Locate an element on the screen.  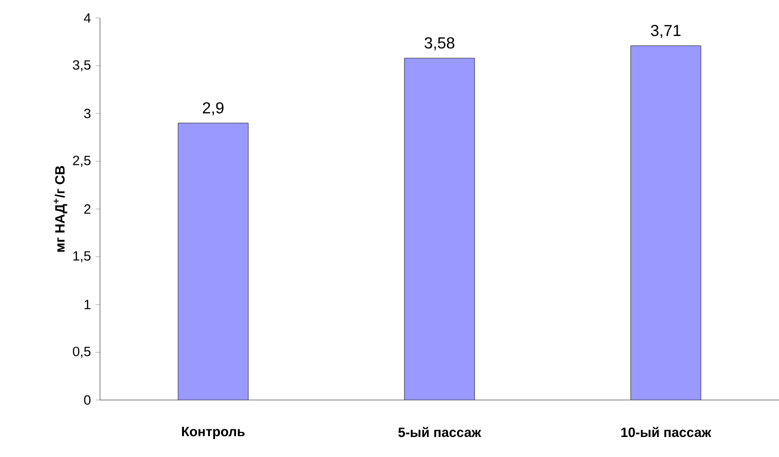
data-label: 3,58 is located at coordinates (439, 43).